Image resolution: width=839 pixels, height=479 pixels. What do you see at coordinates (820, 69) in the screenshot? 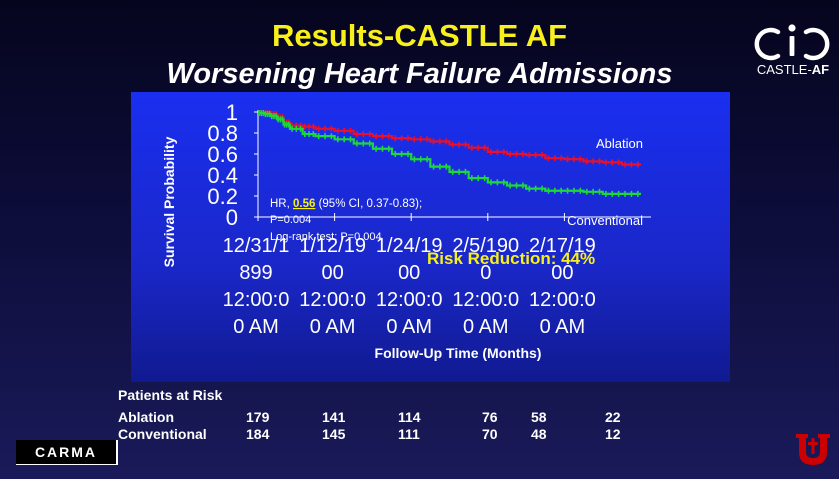
I see `castle-logo-text-bold: AF` at bounding box center [820, 69].